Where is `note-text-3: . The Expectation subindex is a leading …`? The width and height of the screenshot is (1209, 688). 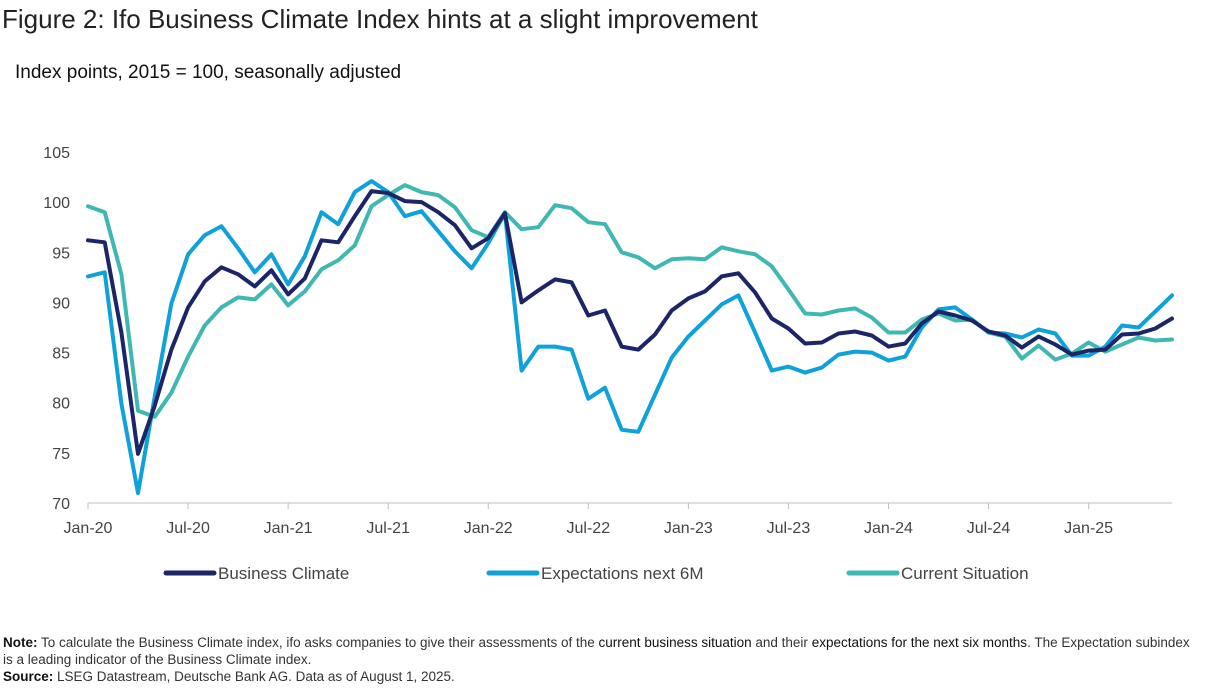 note-text-3: . The Expectation subindex is a leading … is located at coordinates (596, 651).